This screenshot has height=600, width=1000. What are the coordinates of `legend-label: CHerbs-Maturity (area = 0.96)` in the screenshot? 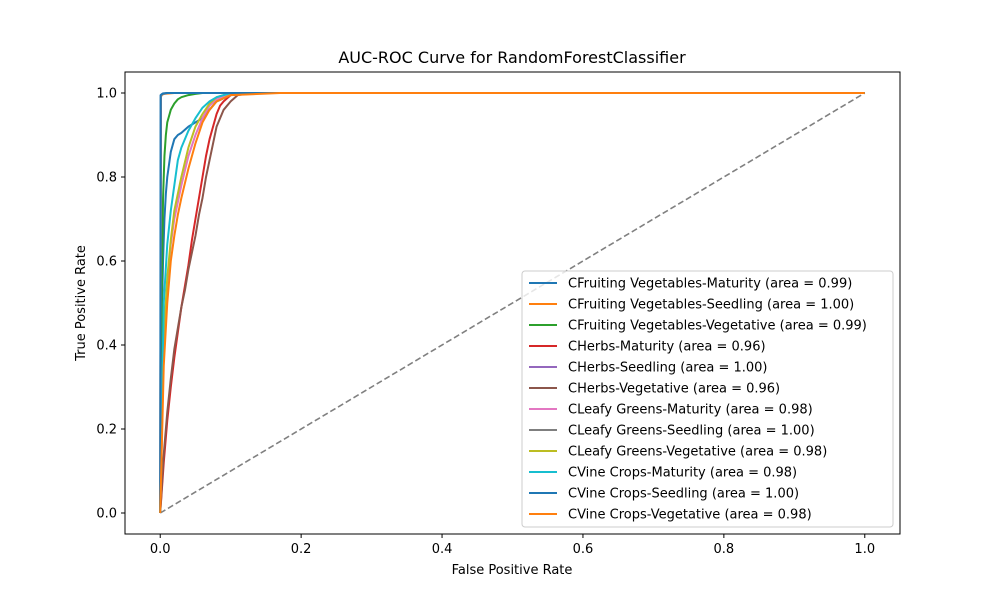 It's located at (667, 347).